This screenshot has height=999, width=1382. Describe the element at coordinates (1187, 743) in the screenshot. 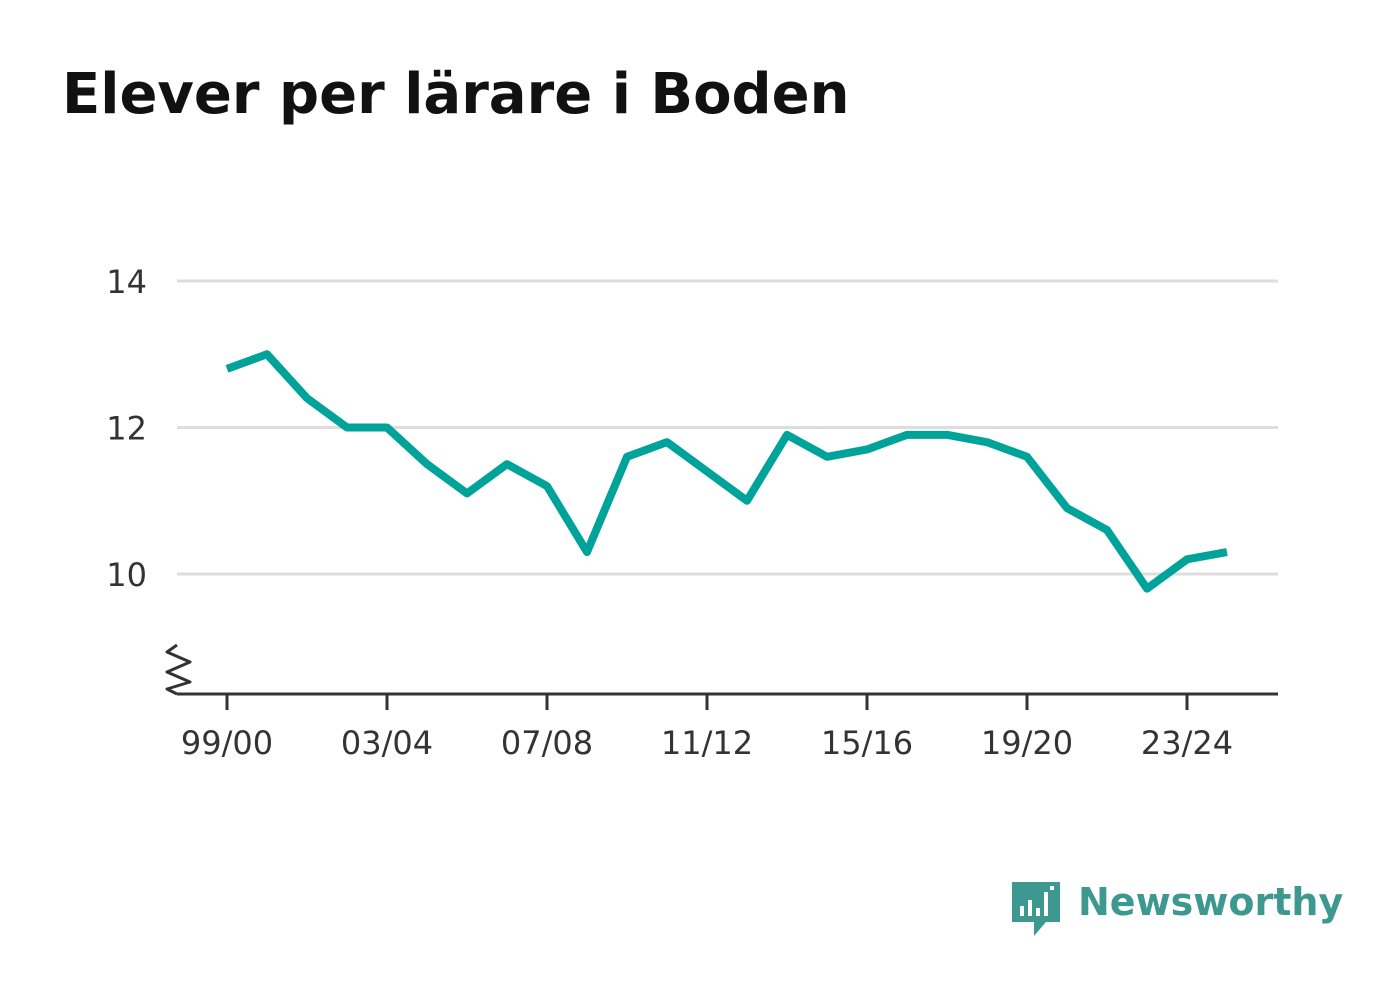

I see `x-tick-label: 23/24` at that location.